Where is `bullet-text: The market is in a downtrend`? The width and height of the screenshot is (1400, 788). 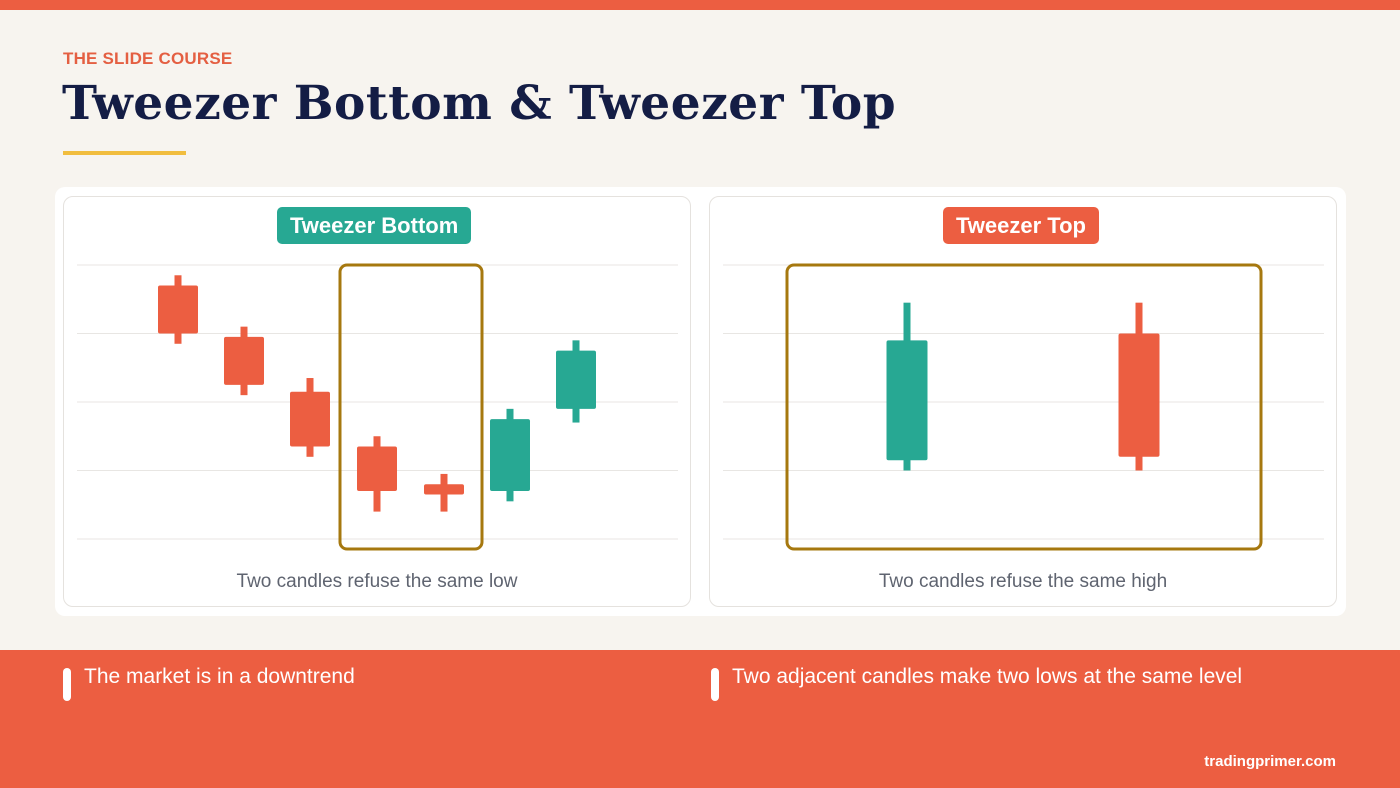 bullet-text: The market is in a downtrend is located at coordinates (219, 676).